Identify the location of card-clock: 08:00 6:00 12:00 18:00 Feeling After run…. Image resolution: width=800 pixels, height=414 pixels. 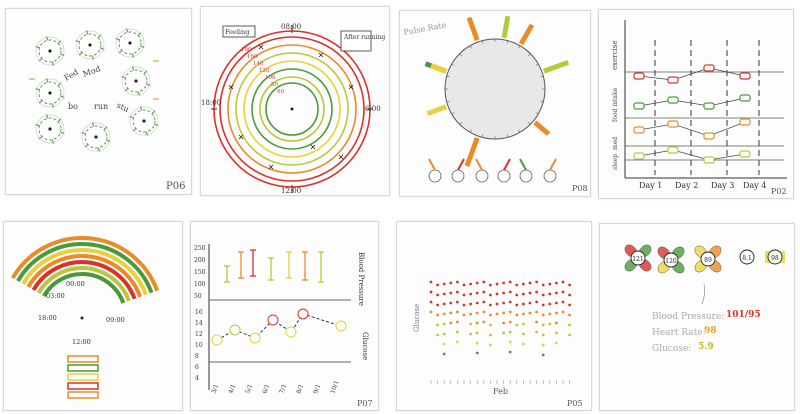
(295, 101).